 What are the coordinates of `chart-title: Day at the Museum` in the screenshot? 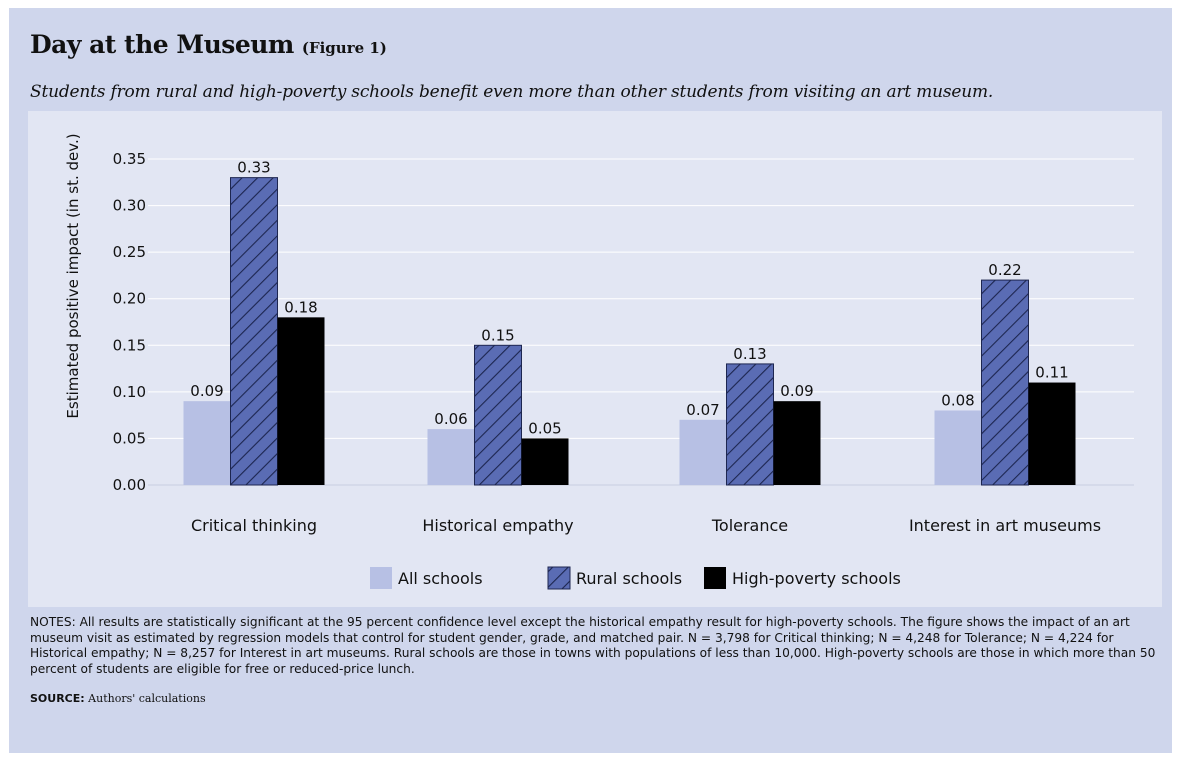 It's located at (162, 44).